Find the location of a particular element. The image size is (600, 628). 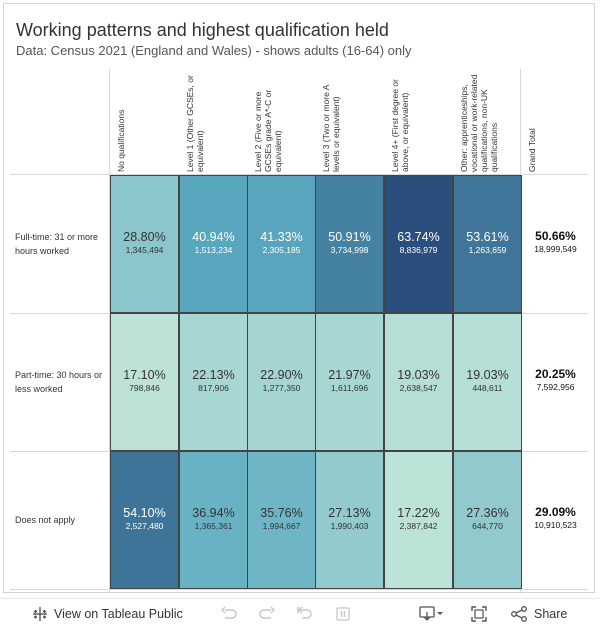

grand-total-percent: 20.25% is located at coordinates (555, 374).